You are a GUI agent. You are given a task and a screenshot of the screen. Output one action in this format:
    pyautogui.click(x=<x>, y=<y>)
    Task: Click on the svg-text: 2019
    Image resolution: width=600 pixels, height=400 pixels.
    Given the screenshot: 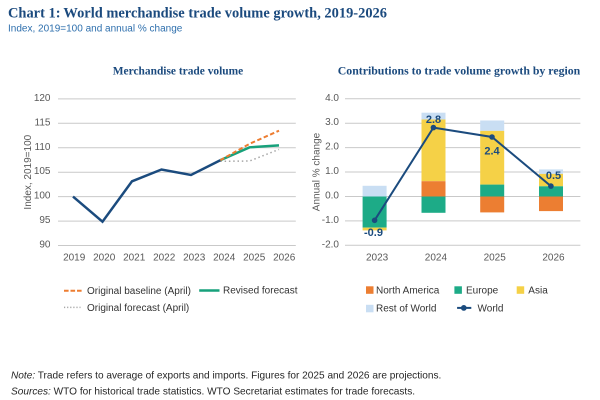 What is the action you would take?
    pyautogui.click(x=74, y=258)
    